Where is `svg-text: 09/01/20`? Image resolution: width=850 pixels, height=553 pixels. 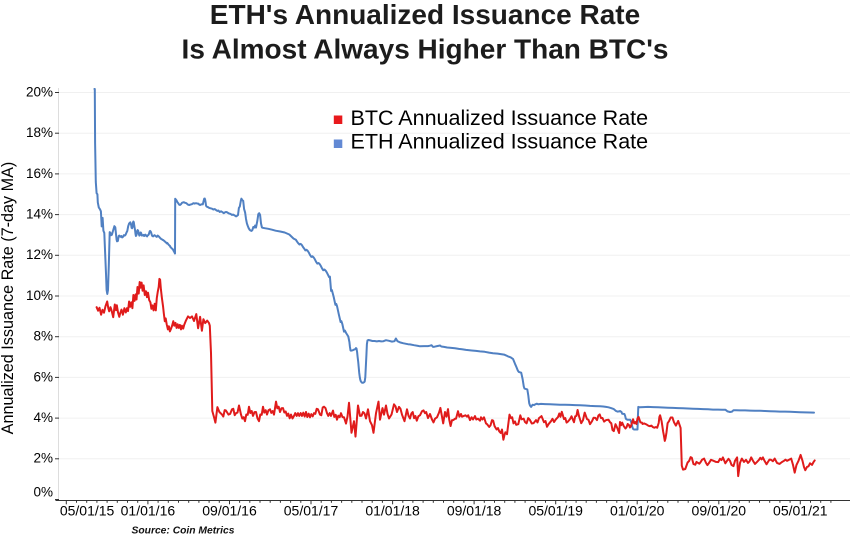 svg-text: 09/01/20 is located at coordinates (719, 511).